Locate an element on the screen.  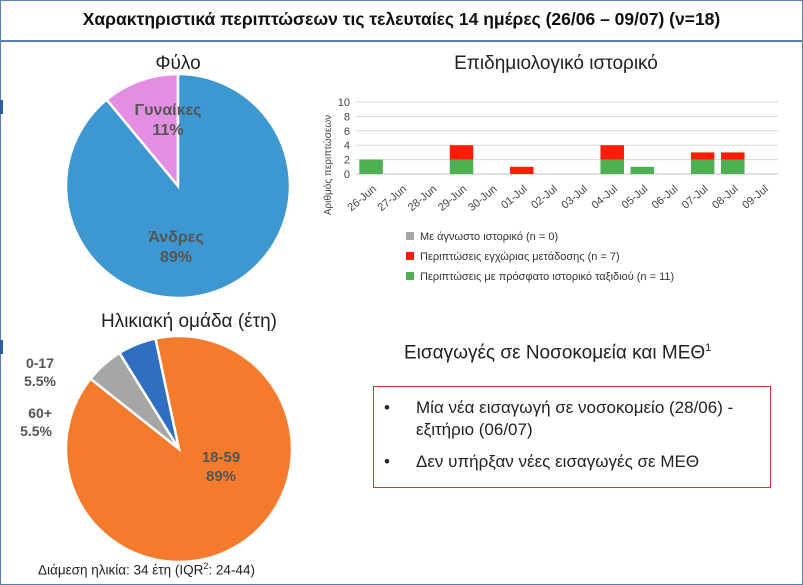
sex-pie-title: Φύλο is located at coordinates (177, 63).